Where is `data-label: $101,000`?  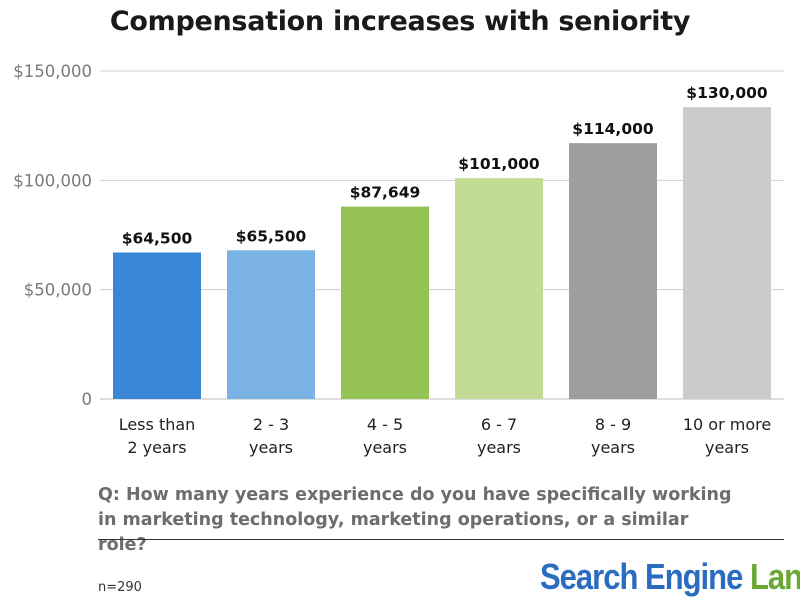
data-label: $101,000 is located at coordinates (499, 164).